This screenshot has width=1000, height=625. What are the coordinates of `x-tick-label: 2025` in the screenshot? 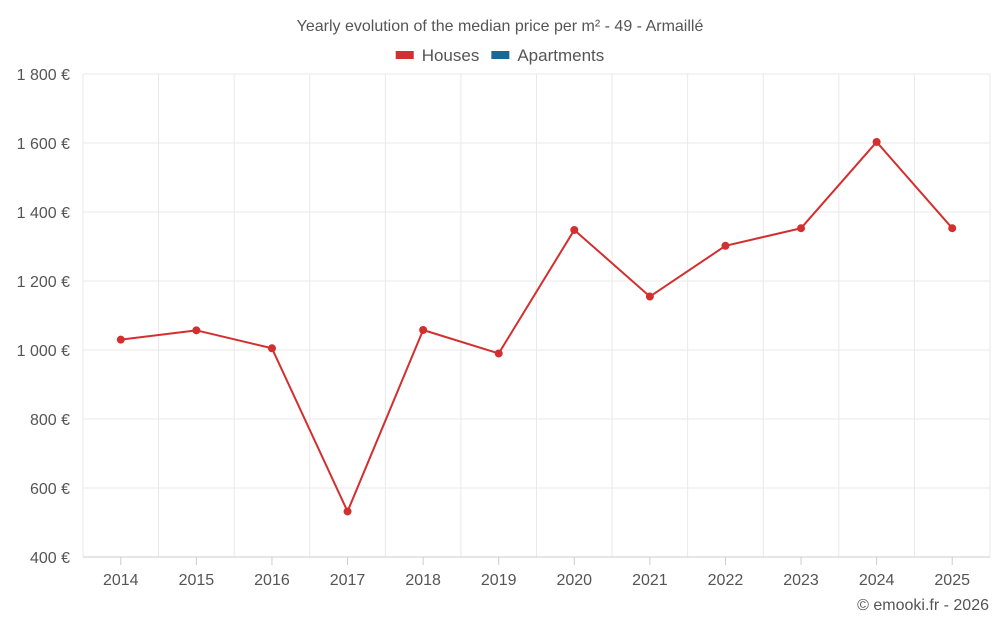 It's located at (952, 580).